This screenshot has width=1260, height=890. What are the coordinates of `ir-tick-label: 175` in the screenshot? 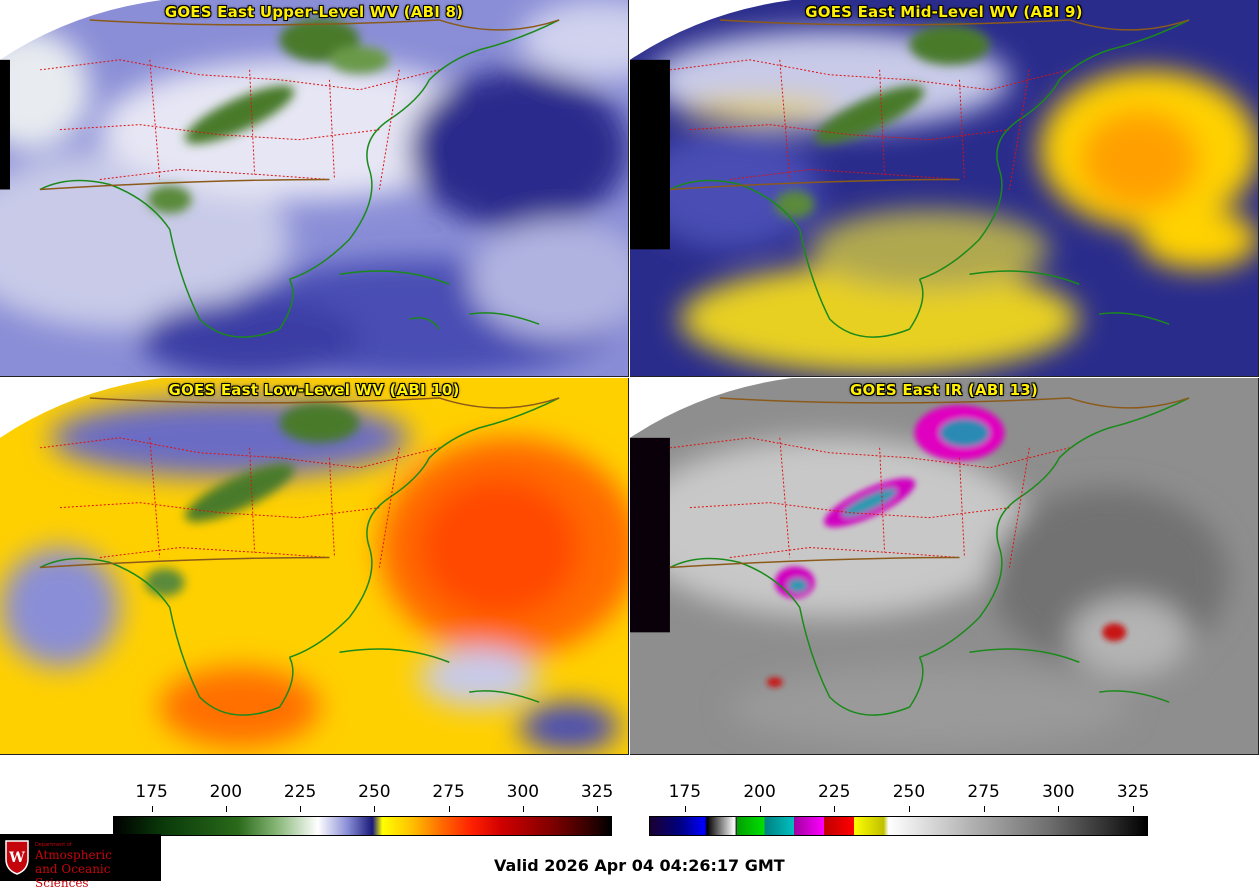 It's located at (685, 792).